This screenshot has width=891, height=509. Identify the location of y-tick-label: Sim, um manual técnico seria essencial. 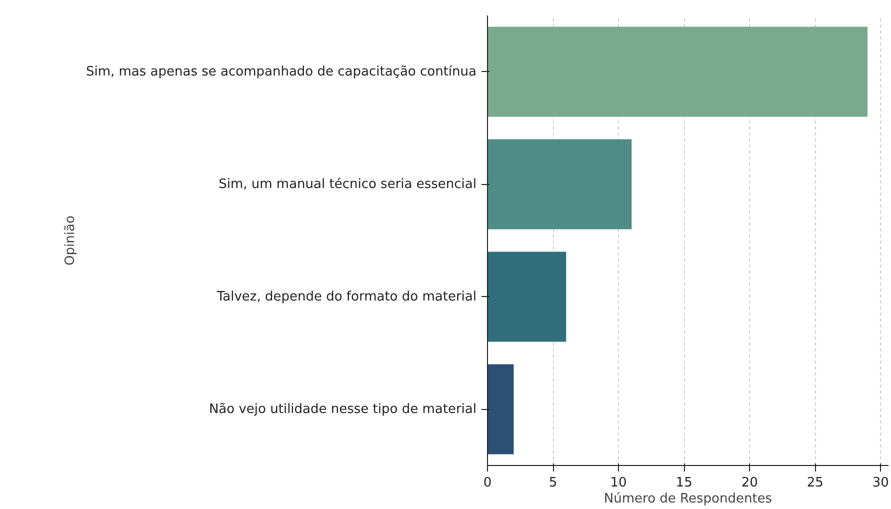
(347, 184).